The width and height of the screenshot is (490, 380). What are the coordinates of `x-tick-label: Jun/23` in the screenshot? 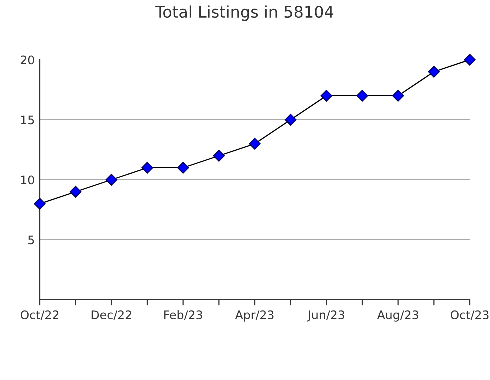 It's located at (325, 316).